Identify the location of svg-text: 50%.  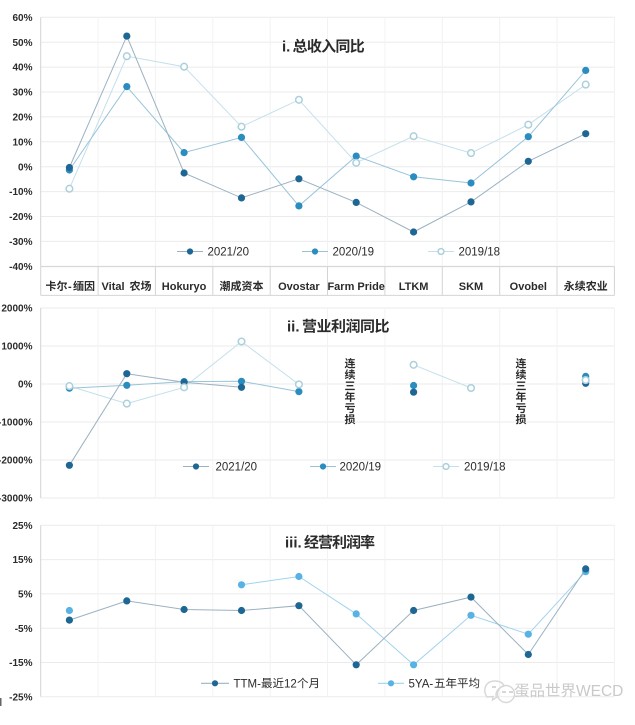
(22, 43).